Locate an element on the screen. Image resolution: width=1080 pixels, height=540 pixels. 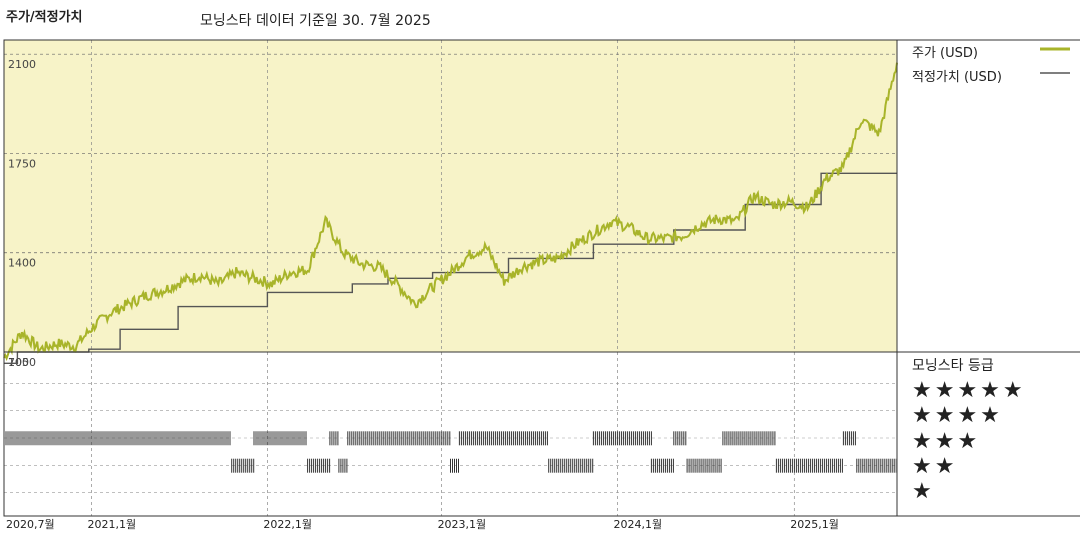
rating-axis-label: 700 is located at coordinates (18, 362).